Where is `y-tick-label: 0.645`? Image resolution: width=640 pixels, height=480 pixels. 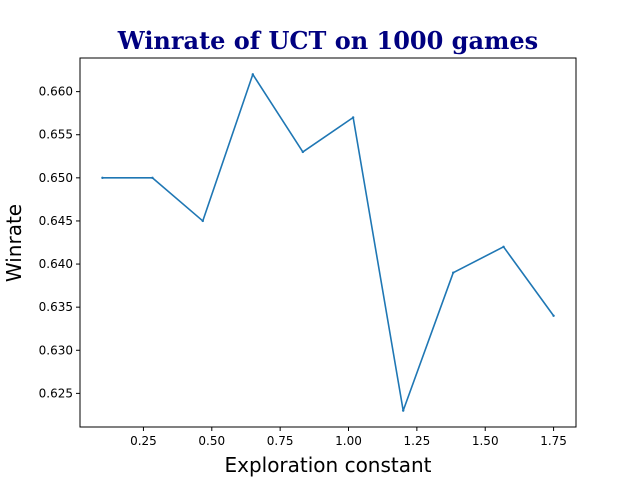 y-tick-label: 0.645 is located at coordinates (56, 221).